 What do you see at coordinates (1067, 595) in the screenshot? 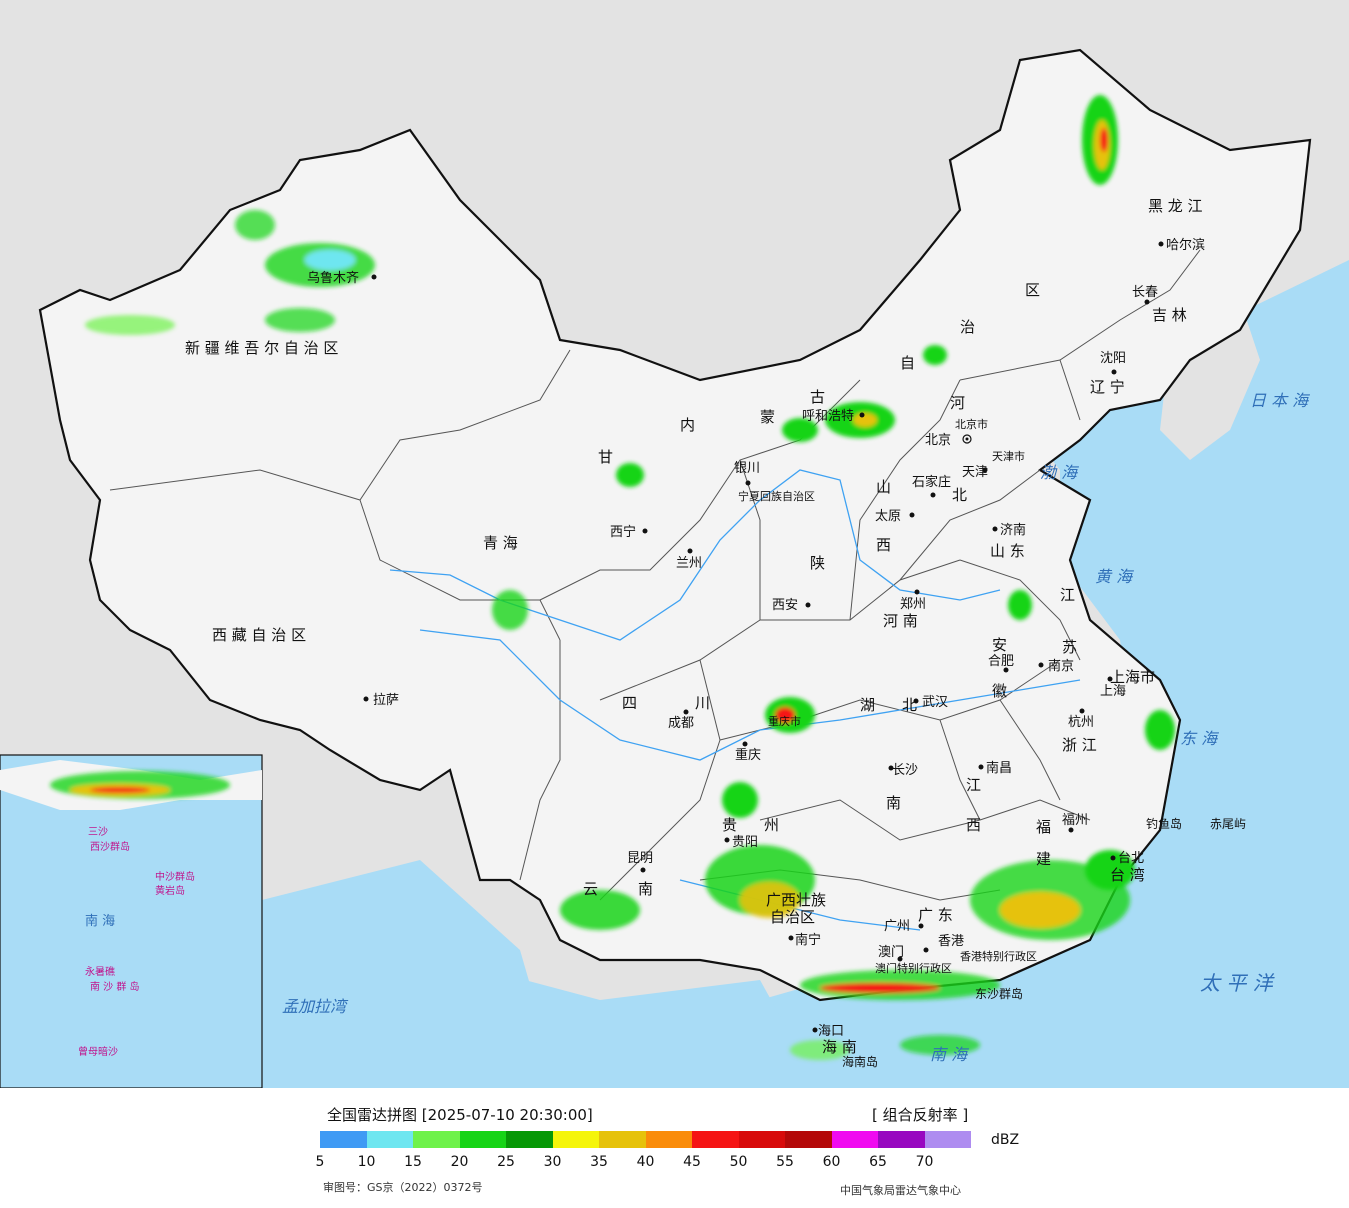
I see `region-jiangsu-jiang: 江` at bounding box center [1067, 595].